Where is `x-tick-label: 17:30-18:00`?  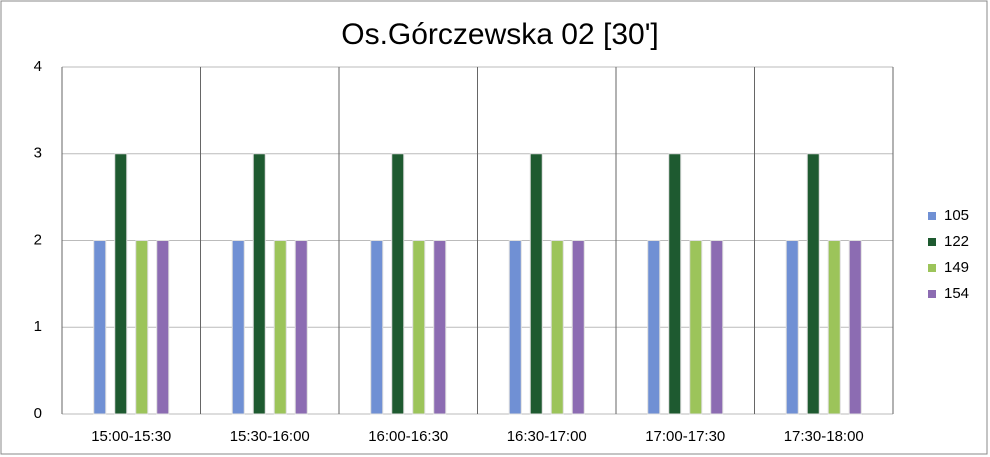
x-tick-label: 17:30-18:00 is located at coordinates (824, 436).